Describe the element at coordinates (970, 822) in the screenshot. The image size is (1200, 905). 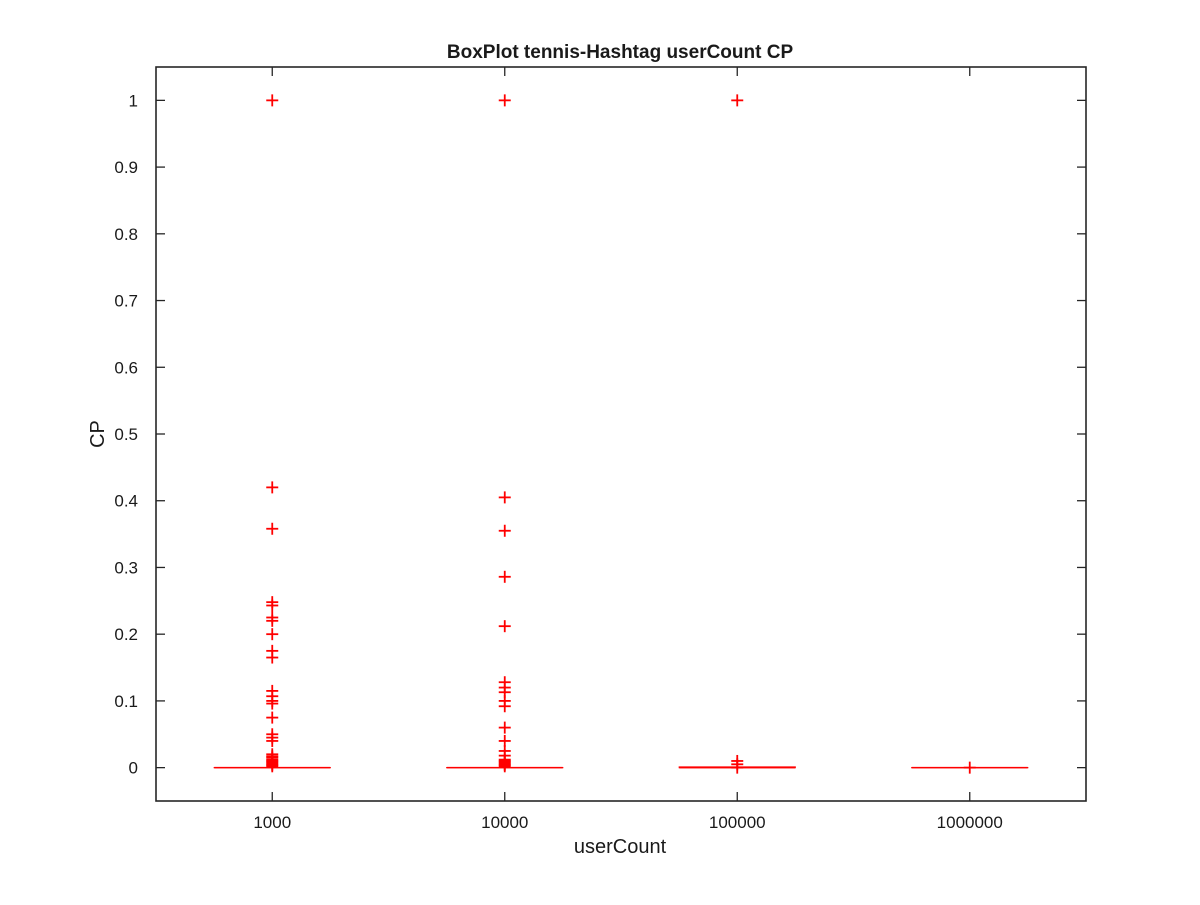
I see `x-tick-label: 1000000` at that location.